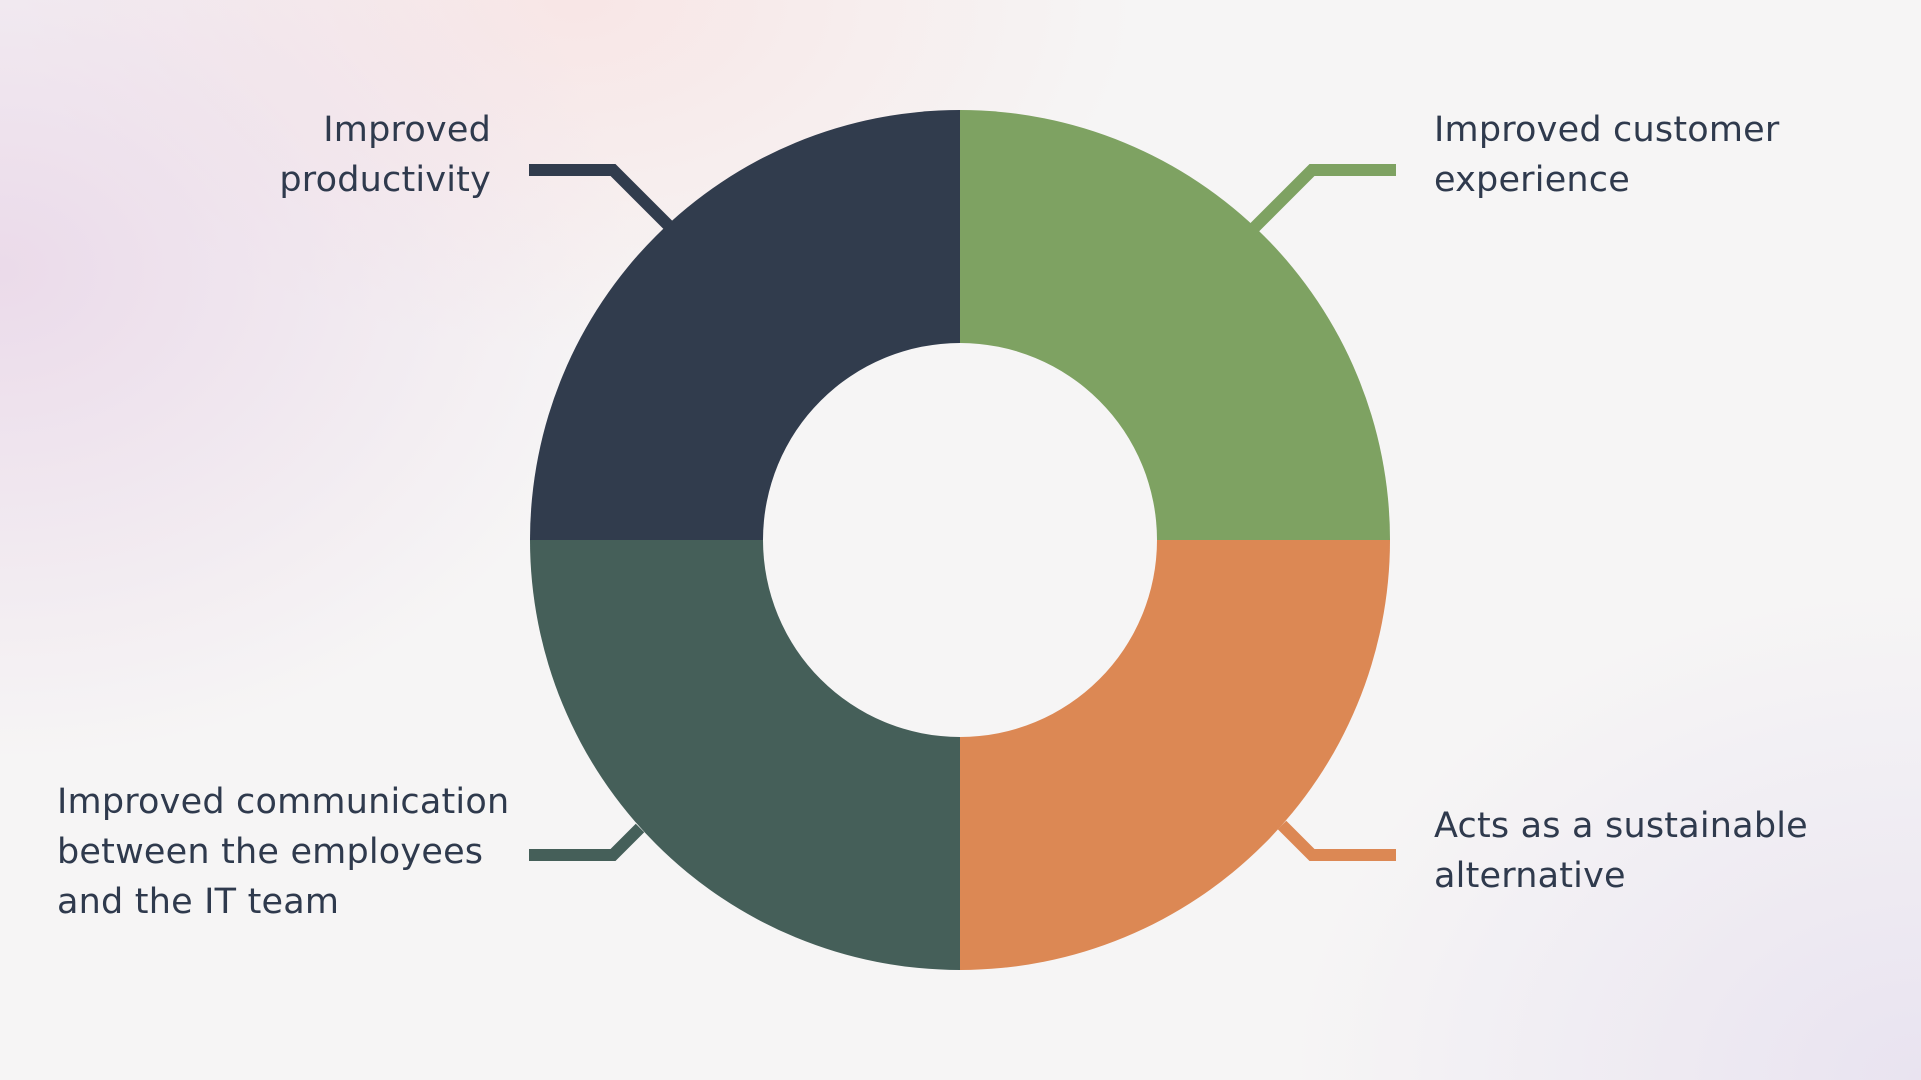  What do you see at coordinates (1606, 155) in the screenshot?
I see `label-improved-customer-experience: Improved customer experience` at bounding box center [1606, 155].